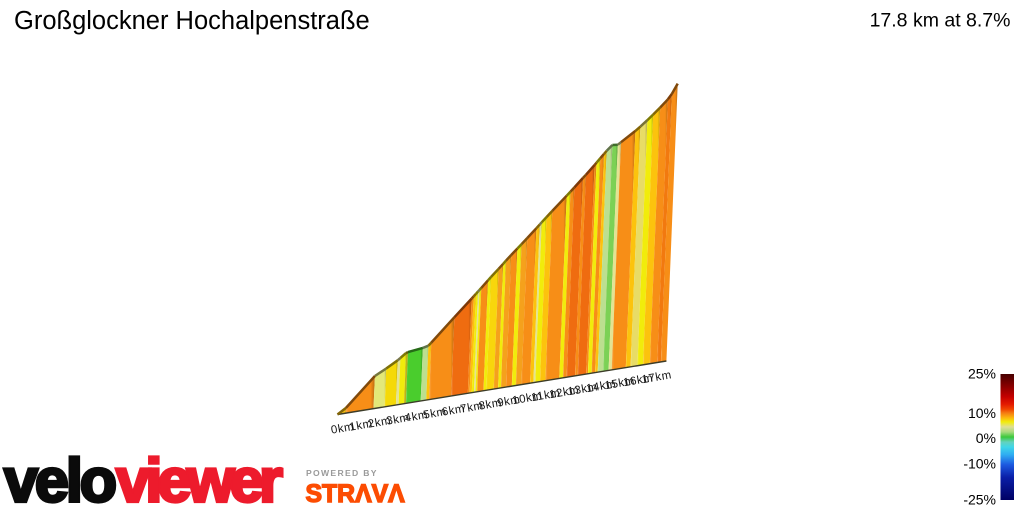  What do you see at coordinates (583, 389) in the screenshot?
I see `svg-text: 13km` at bounding box center [583, 389].